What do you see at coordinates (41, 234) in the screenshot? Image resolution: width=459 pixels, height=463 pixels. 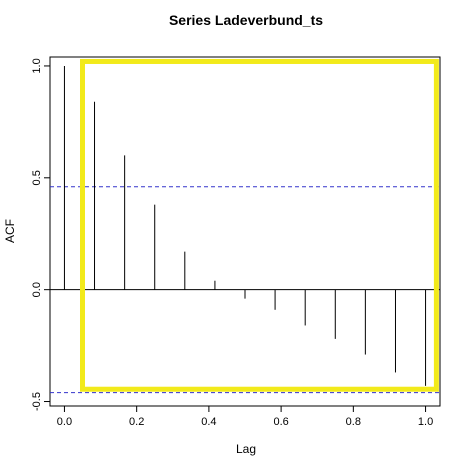 I see `y-axis: -0.5 0.0 0.5 1.0` at bounding box center [41, 234].